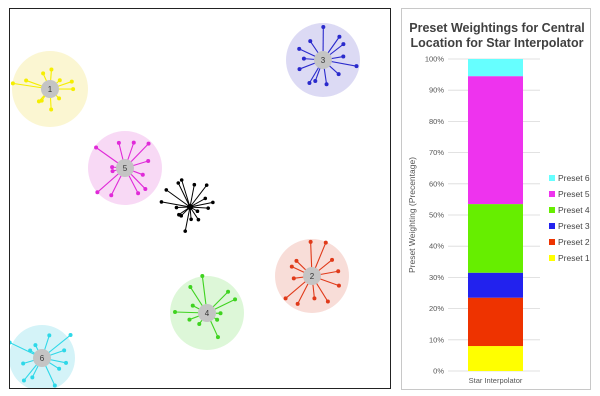 The height and width of the screenshot is (396, 600). What do you see at coordinates (574, 258) in the screenshot?
I see `legend-label: Preset 1` at bounding box center [574, 258].